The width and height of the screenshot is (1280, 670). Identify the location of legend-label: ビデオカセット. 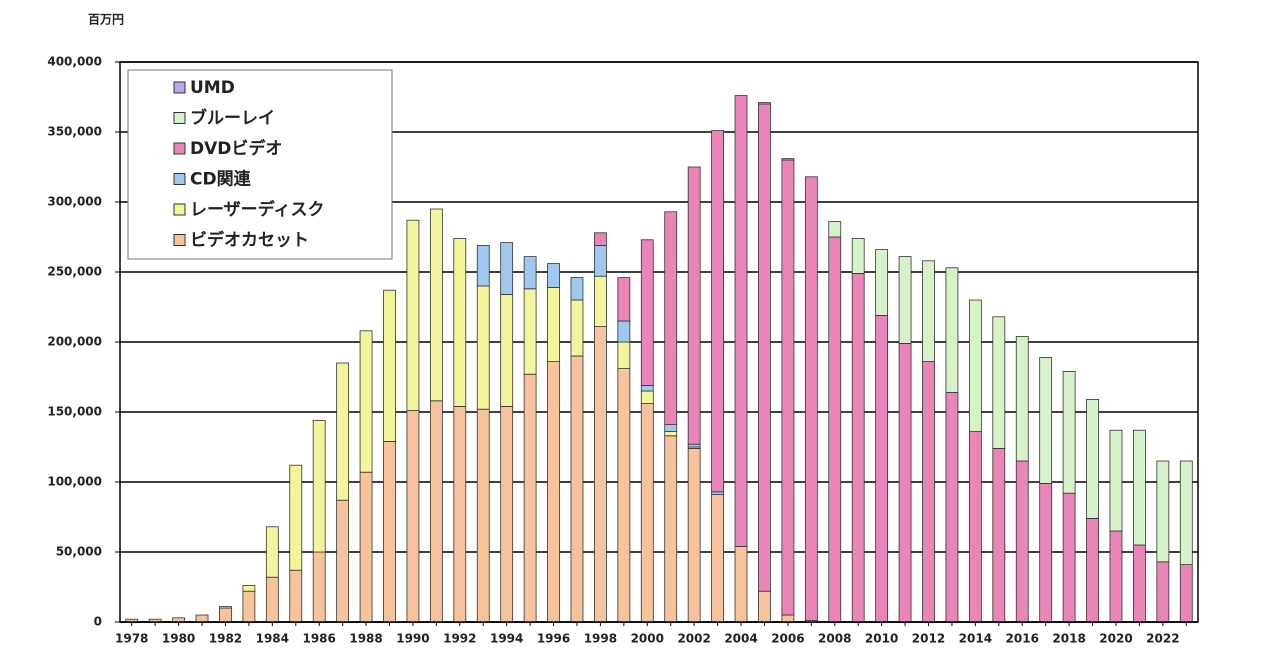
(249, 240).